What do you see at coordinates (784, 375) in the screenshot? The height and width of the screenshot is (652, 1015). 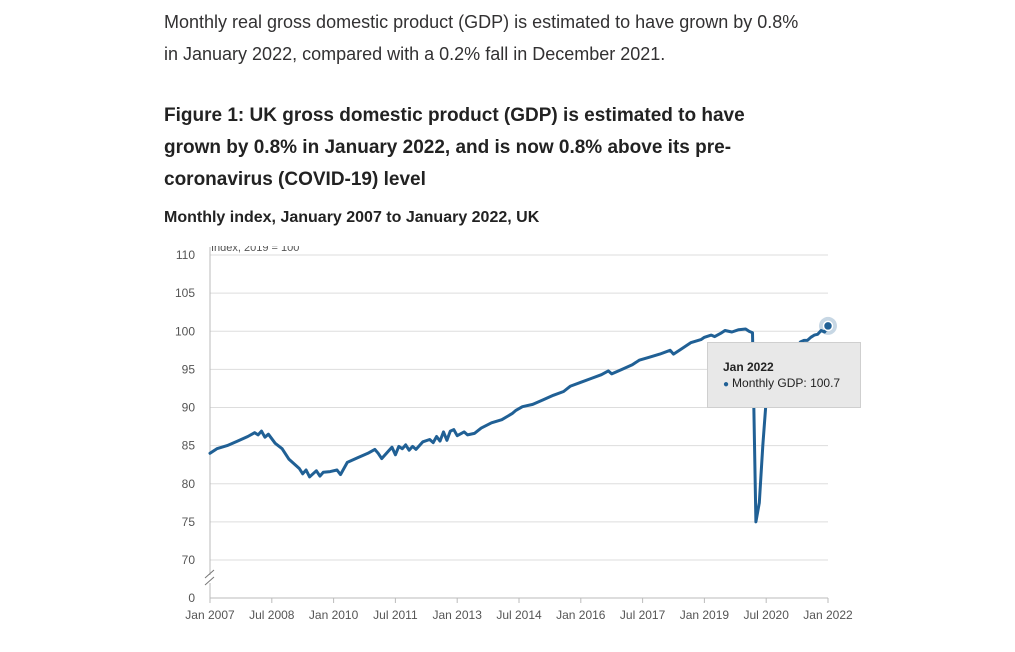 I see `chart-tooltip: Jan 2022 ● Monthly GDP: 100.7` at bounding box center [784, 375].